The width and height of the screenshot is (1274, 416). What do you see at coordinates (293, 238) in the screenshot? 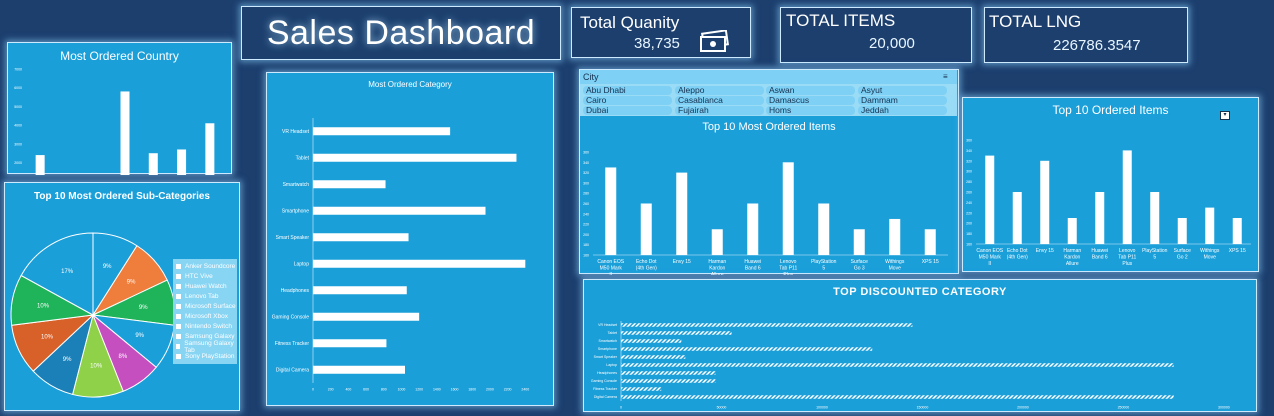
I see `category-label: Smart Speaker` at bounding box center [293, 238].